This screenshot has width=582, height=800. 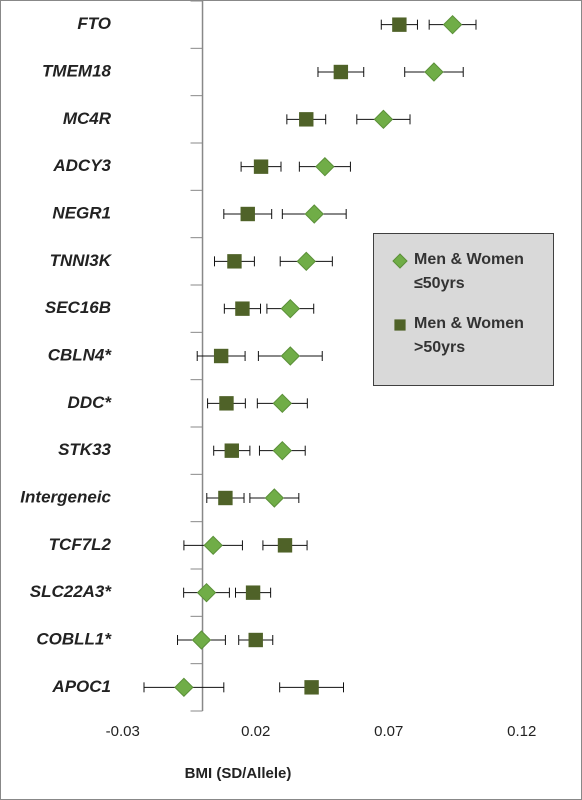 What do you see at coordinates (74, 638) in the screenshot?
I see `category-label: COBLL1*` at bounding box center [74, 638].